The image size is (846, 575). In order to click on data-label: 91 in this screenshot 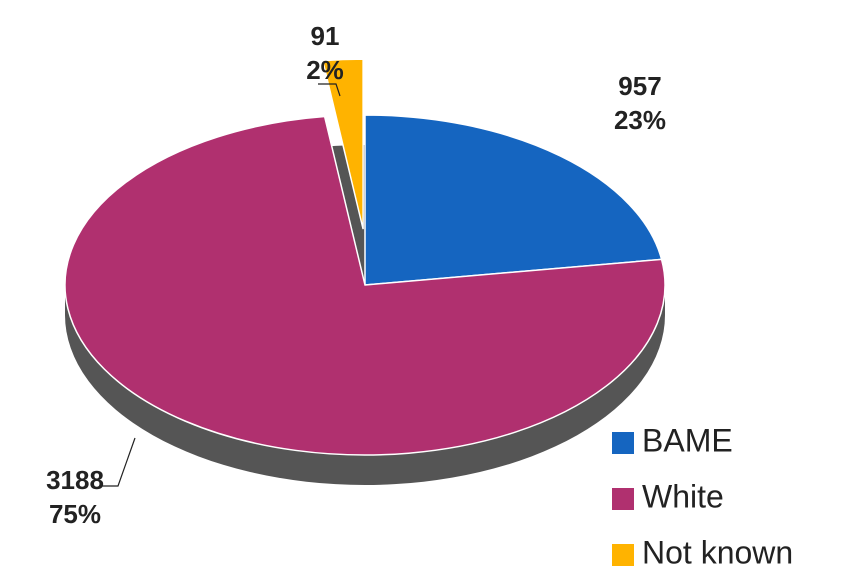, I will do `click(325, 36)`.